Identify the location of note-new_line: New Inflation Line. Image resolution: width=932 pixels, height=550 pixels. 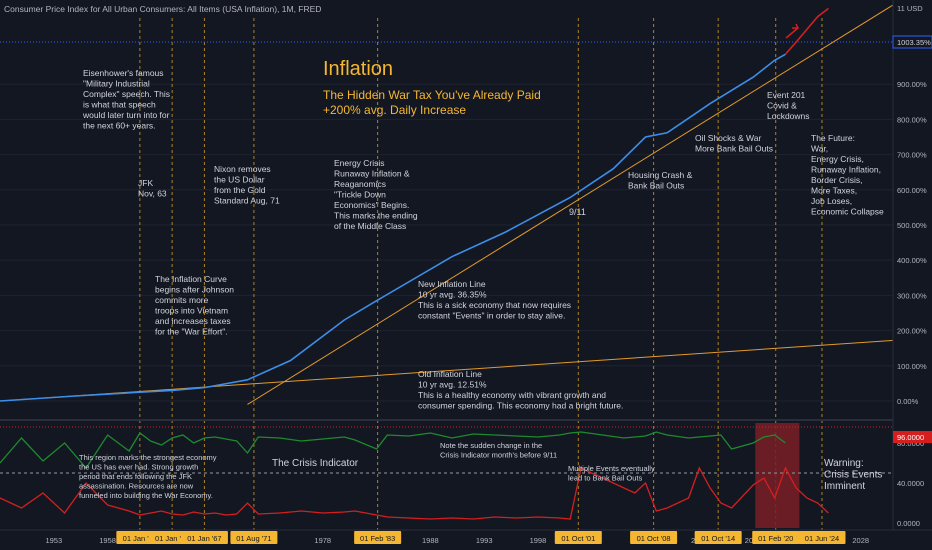
(452, 284).